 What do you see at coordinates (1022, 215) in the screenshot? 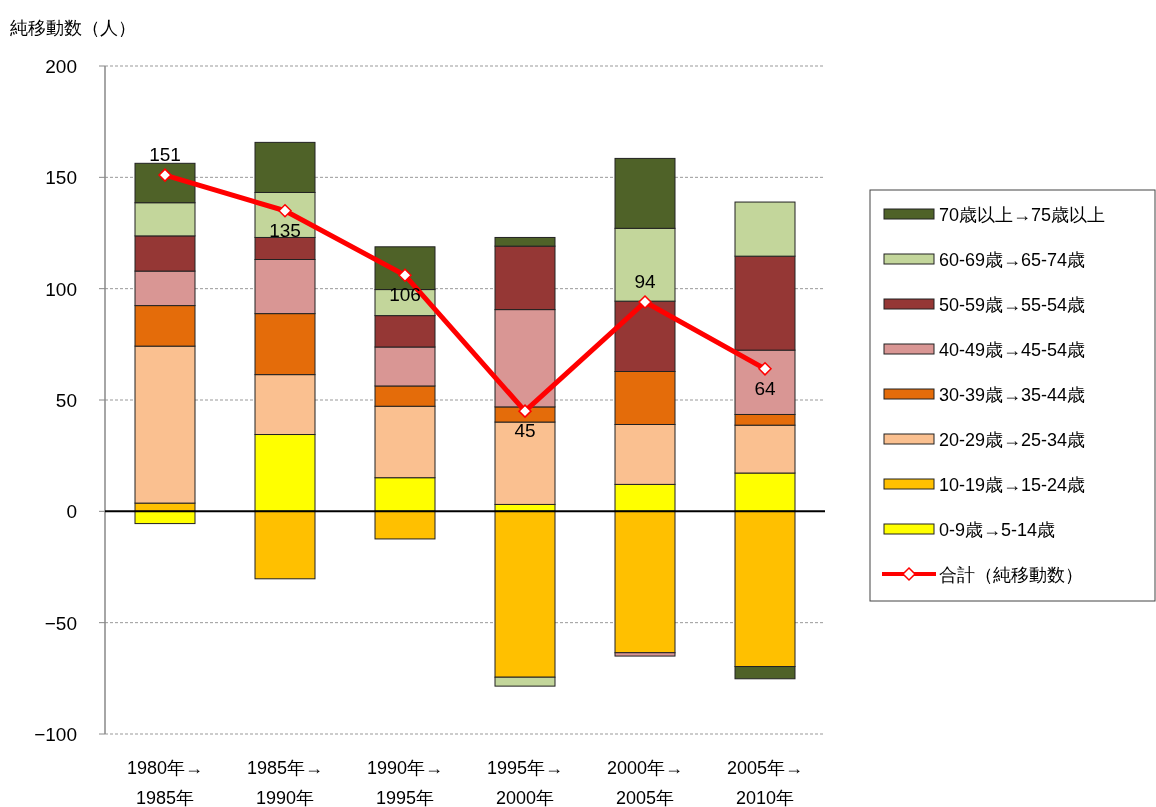
I see `legend-label: 70歳以上→75歳以上` at bounding box center [1022, 215].